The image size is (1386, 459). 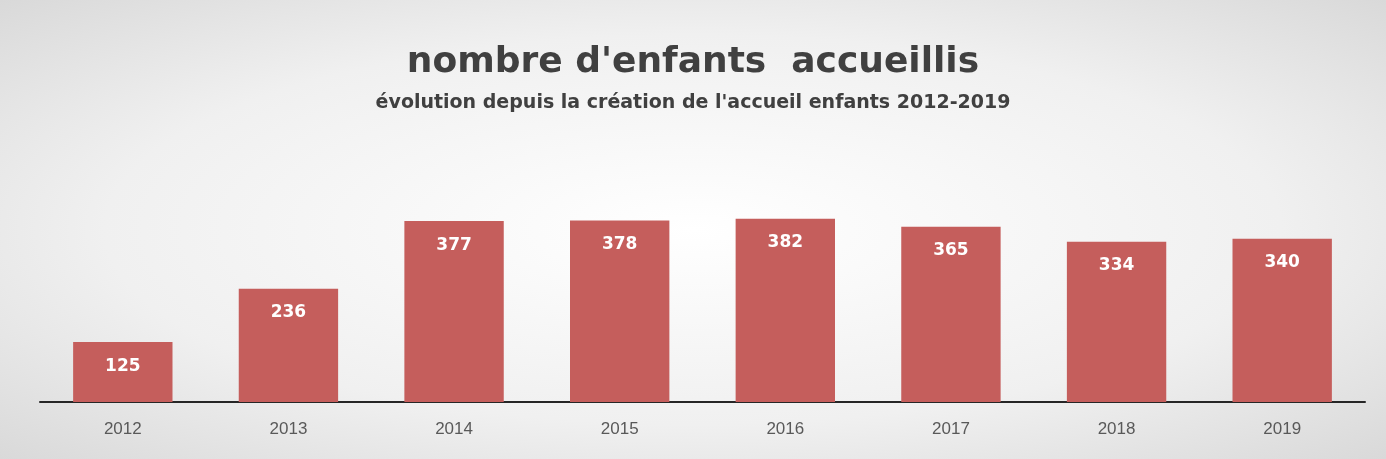 What do you see at coordinates (693, 100) in the screenshot?
I see `chart-subtitle: évolution depuis la création de l'accueil enfants 2012-2019` at bounding box center [693, 100].